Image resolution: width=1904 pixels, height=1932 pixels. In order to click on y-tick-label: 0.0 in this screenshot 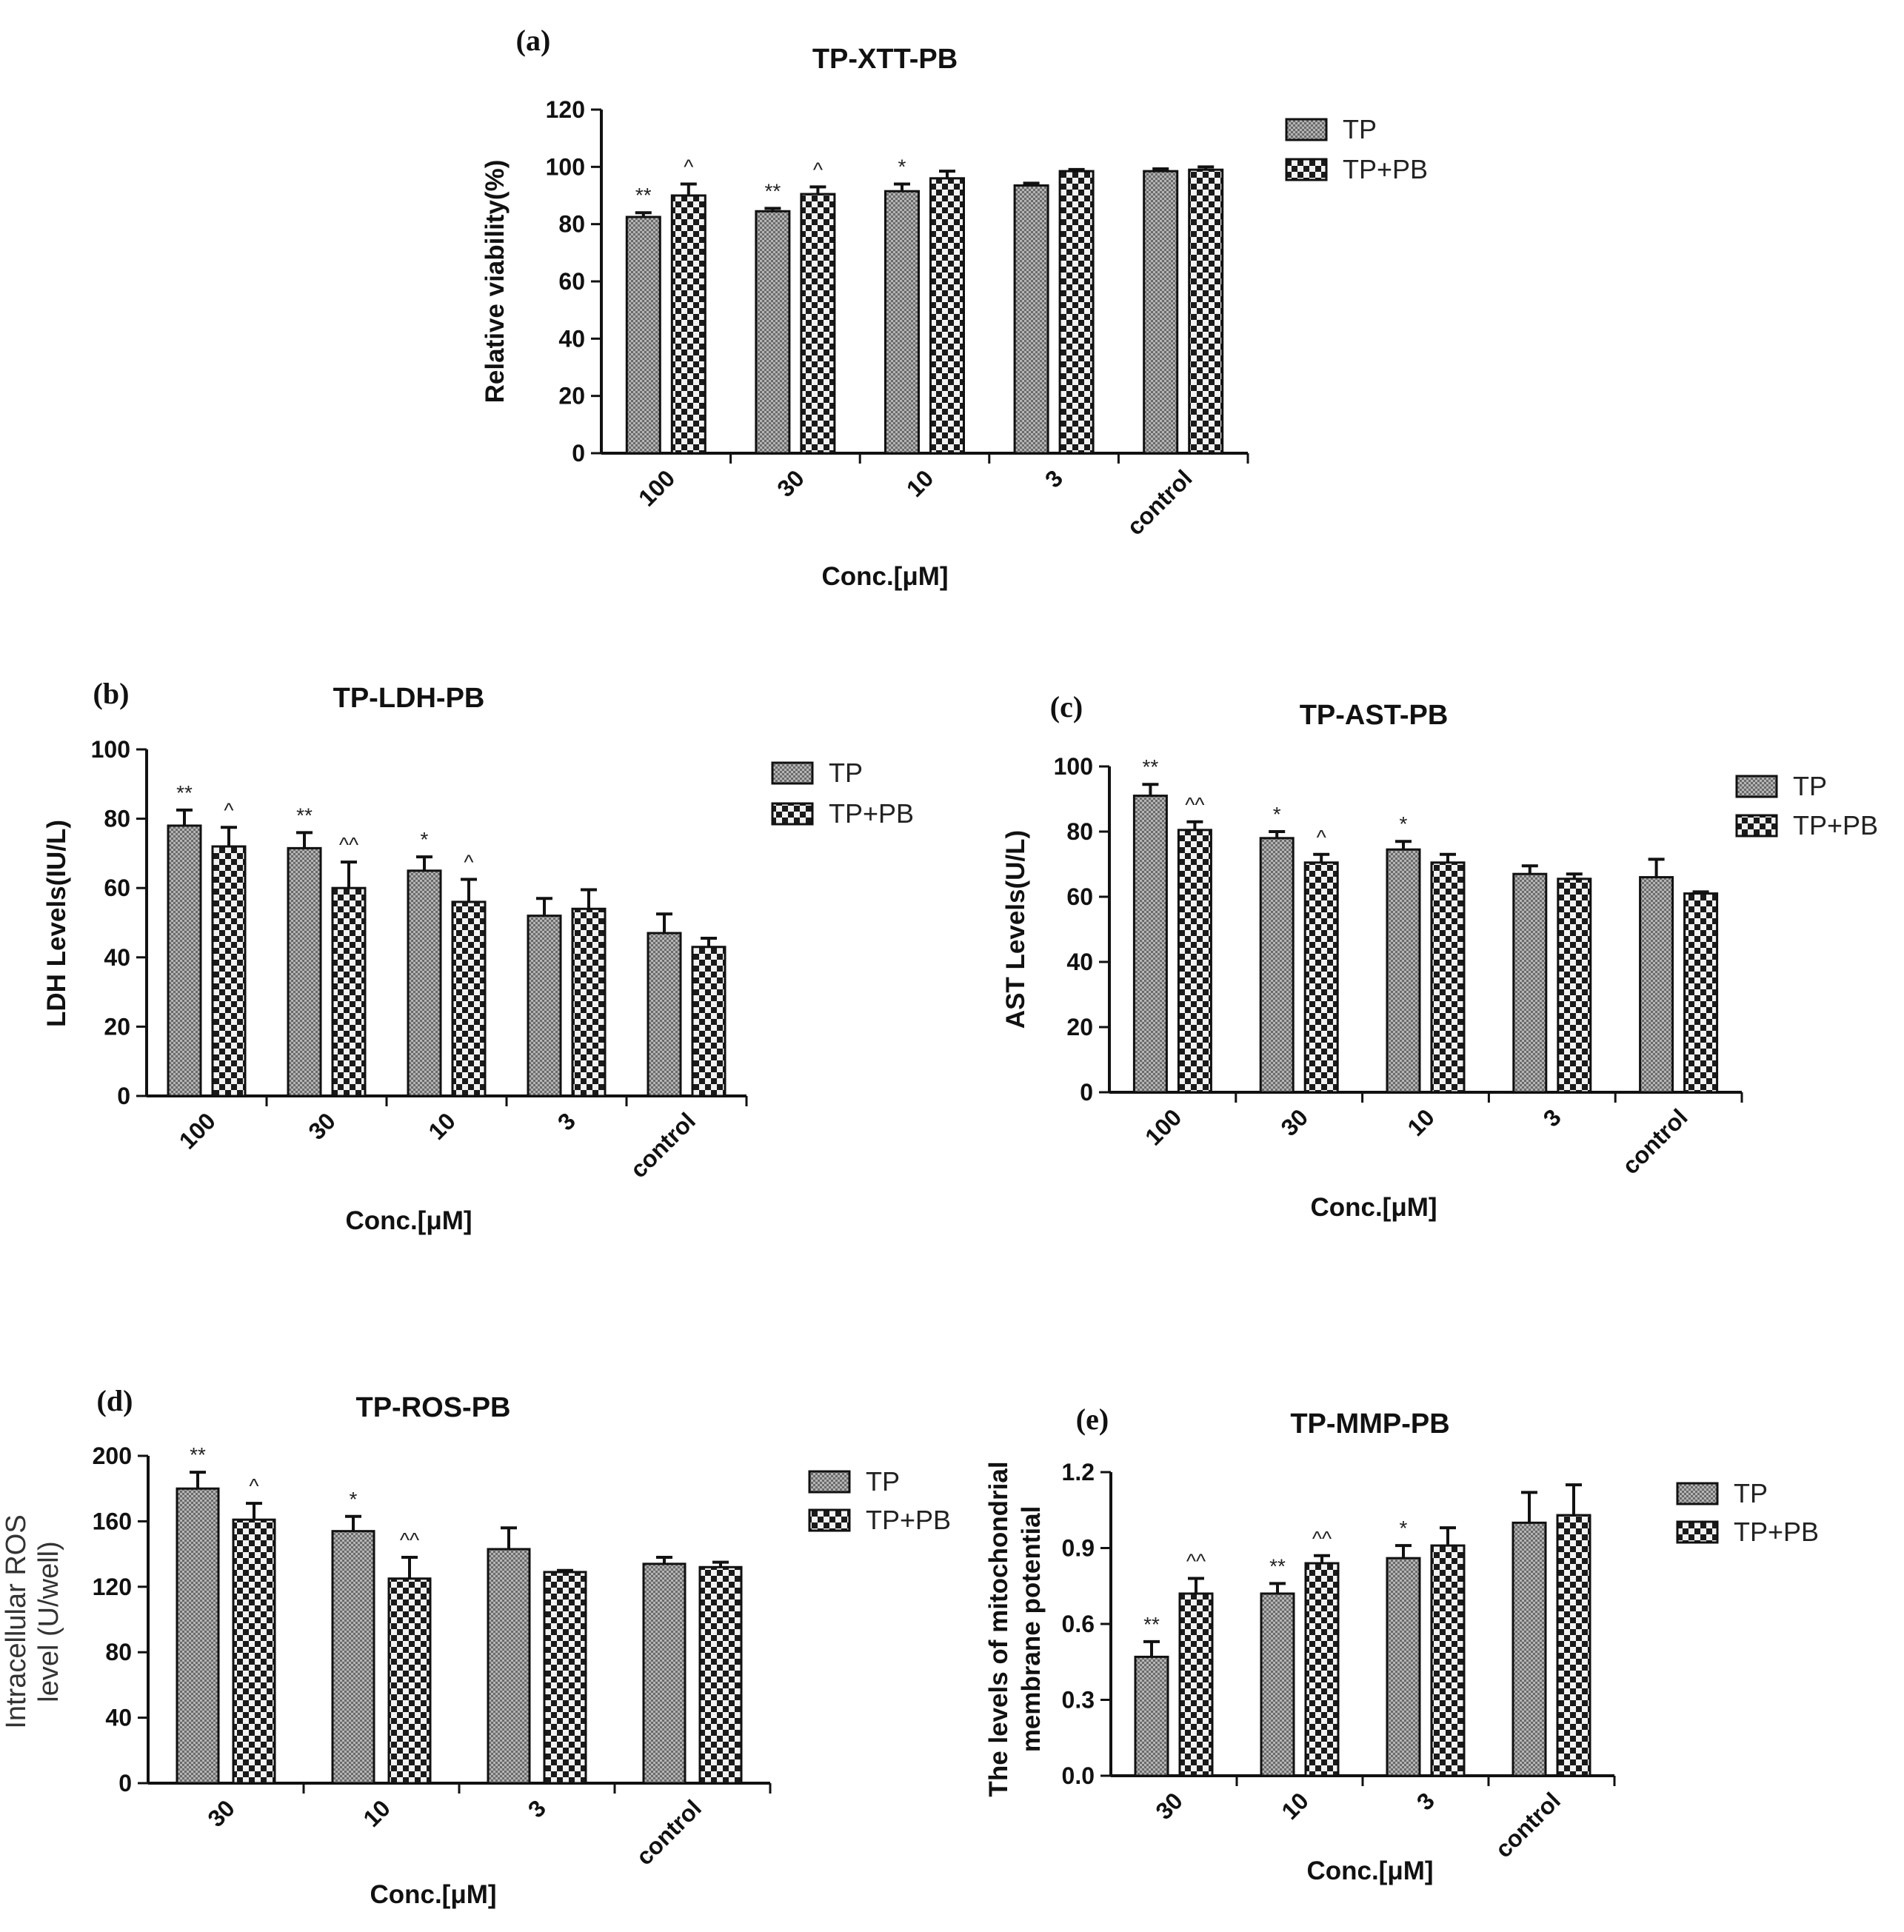, I will do `click(1079, 1776)`.